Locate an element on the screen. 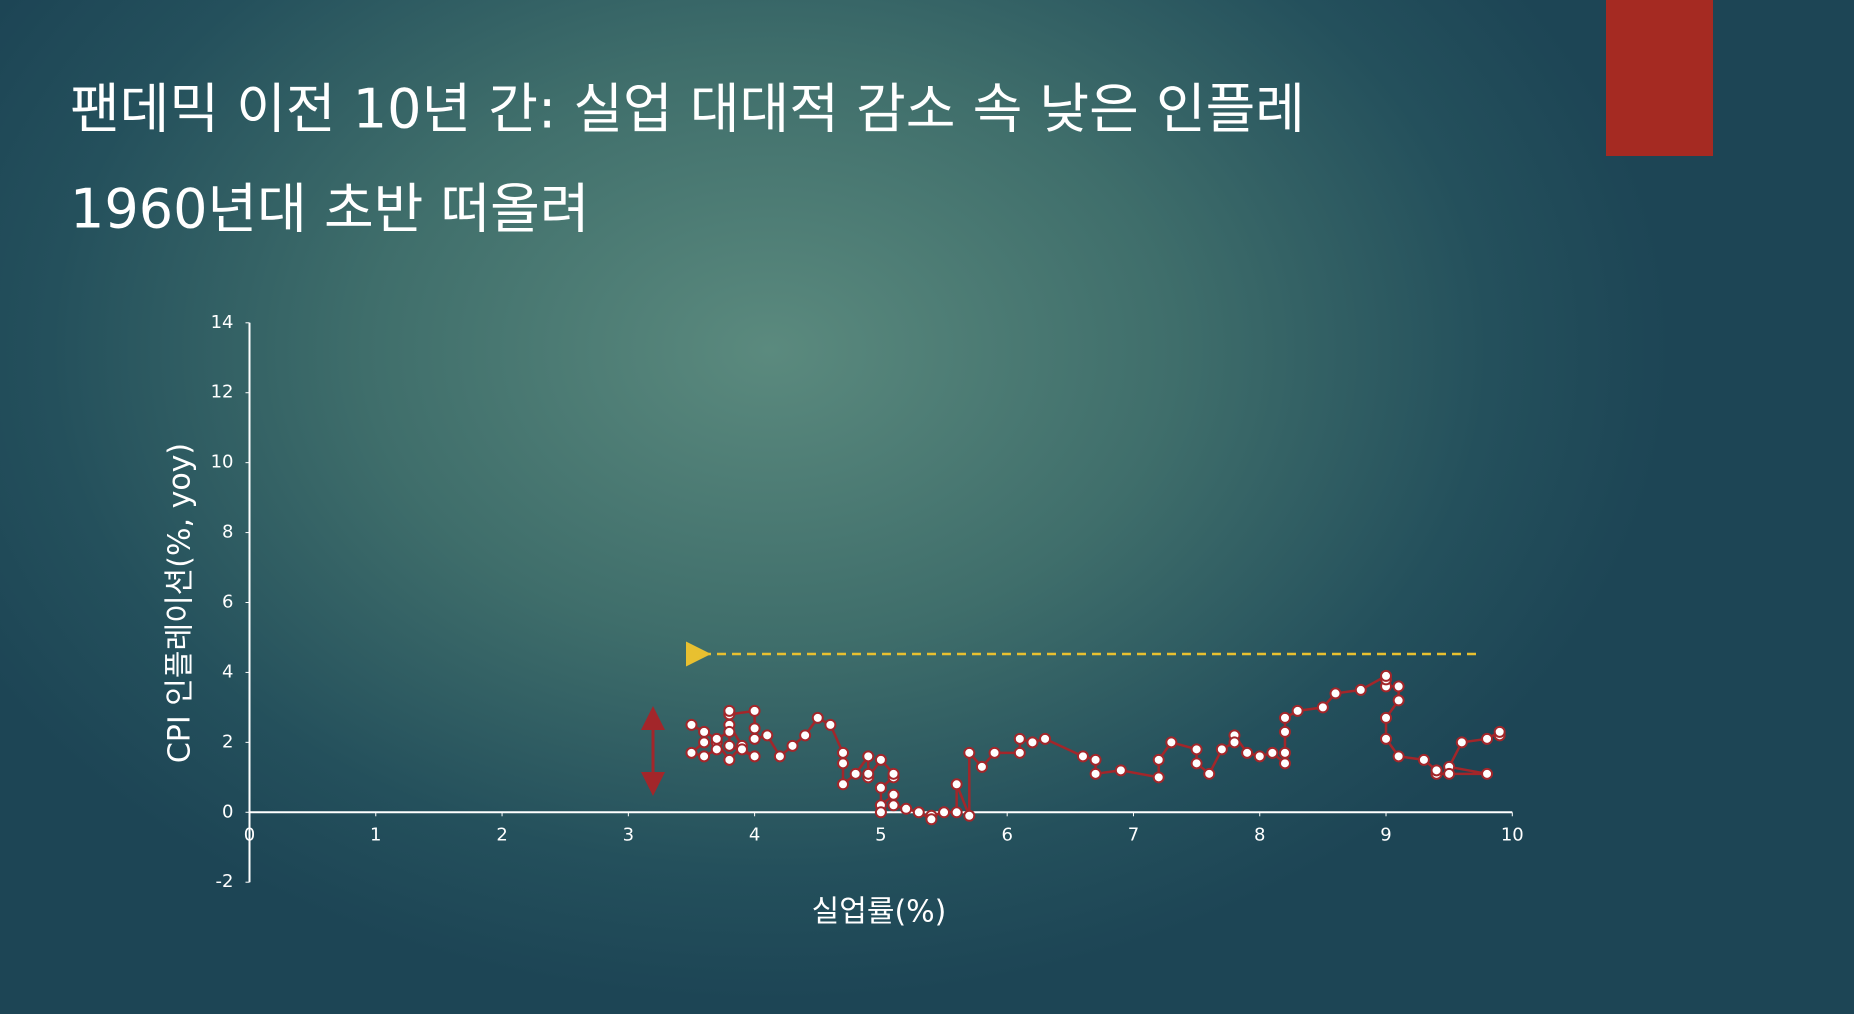 The height and width of the screenshot is (1014, 1854). y-tick-label: 8 is located at coordinates (227, 532).